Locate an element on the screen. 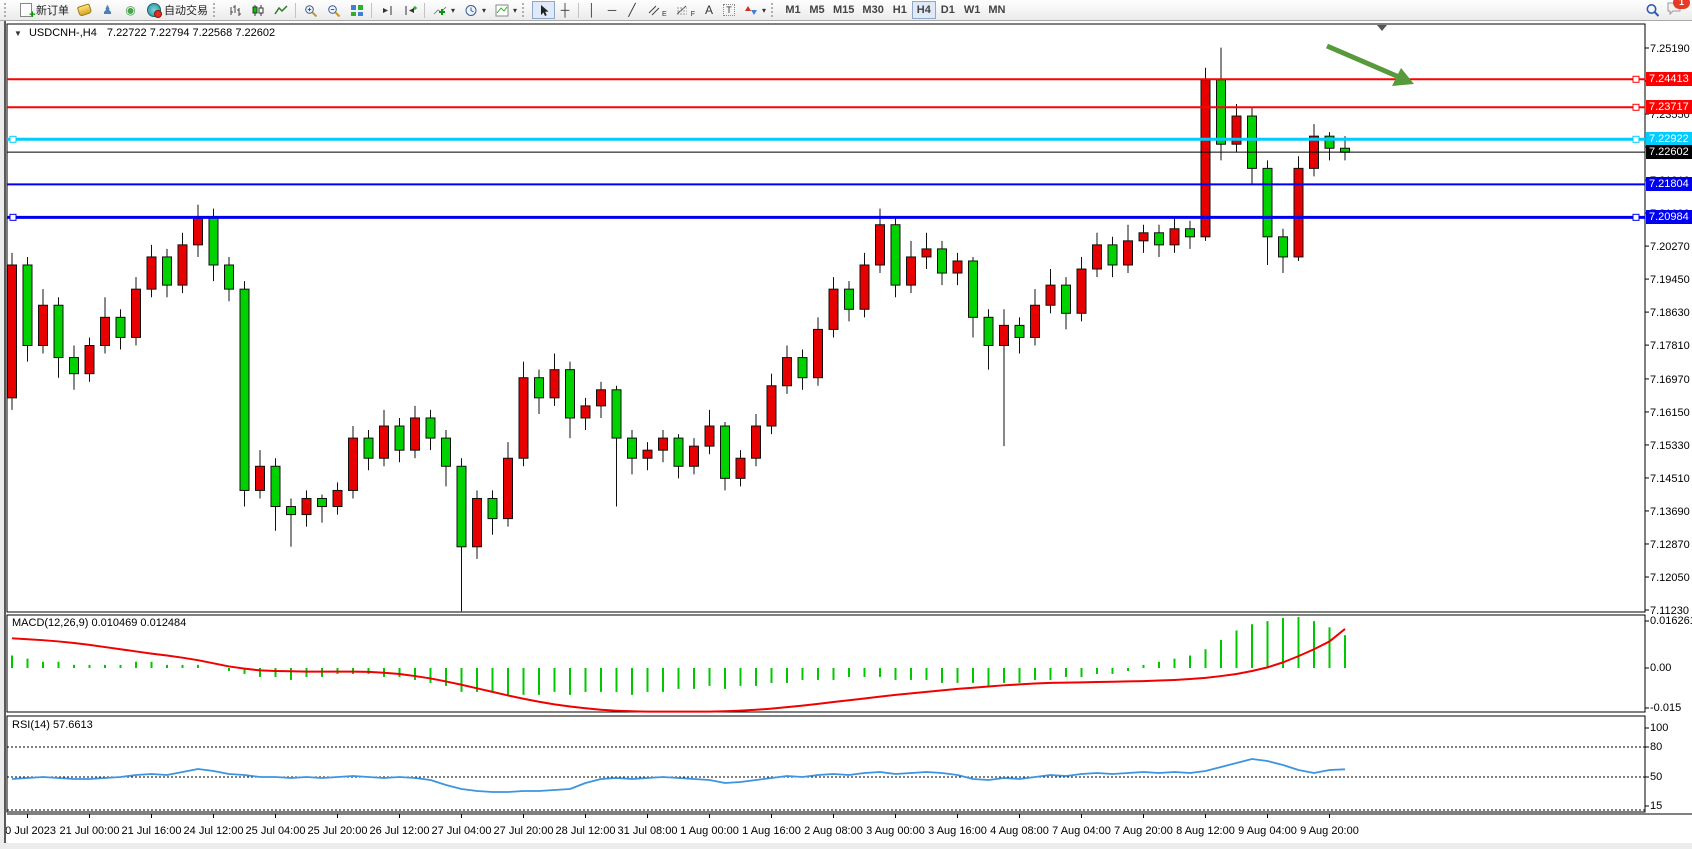 Image resolution: width=1692 pixels, height=849 pixels. svg-text: 7.13690 is located at coordinates (1670, 512).